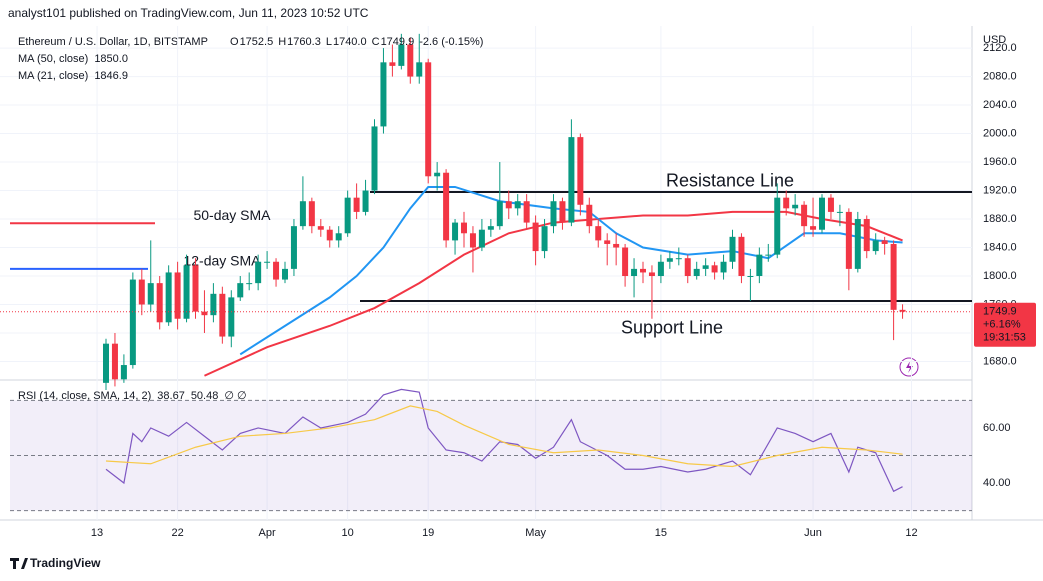 This screenshot has width=1043, height=581. I want to click on rsi-line, so click(504, 436).